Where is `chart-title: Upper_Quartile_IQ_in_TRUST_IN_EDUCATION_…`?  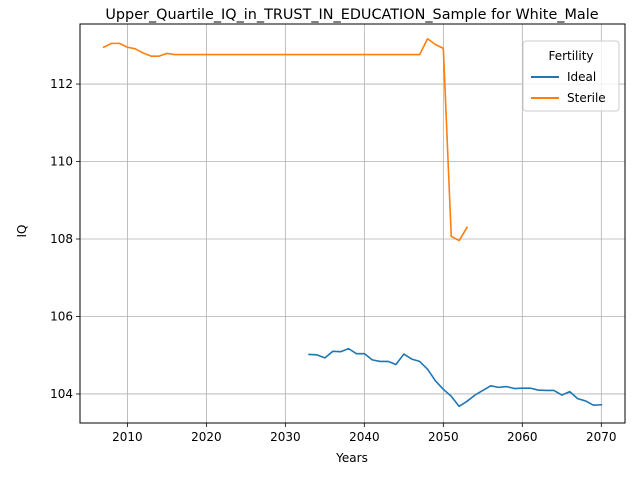
chart-title: Upper_Quartile_IQ_in_TRUST_IN_EDUCATION_… is located at coordinates (351, 15).